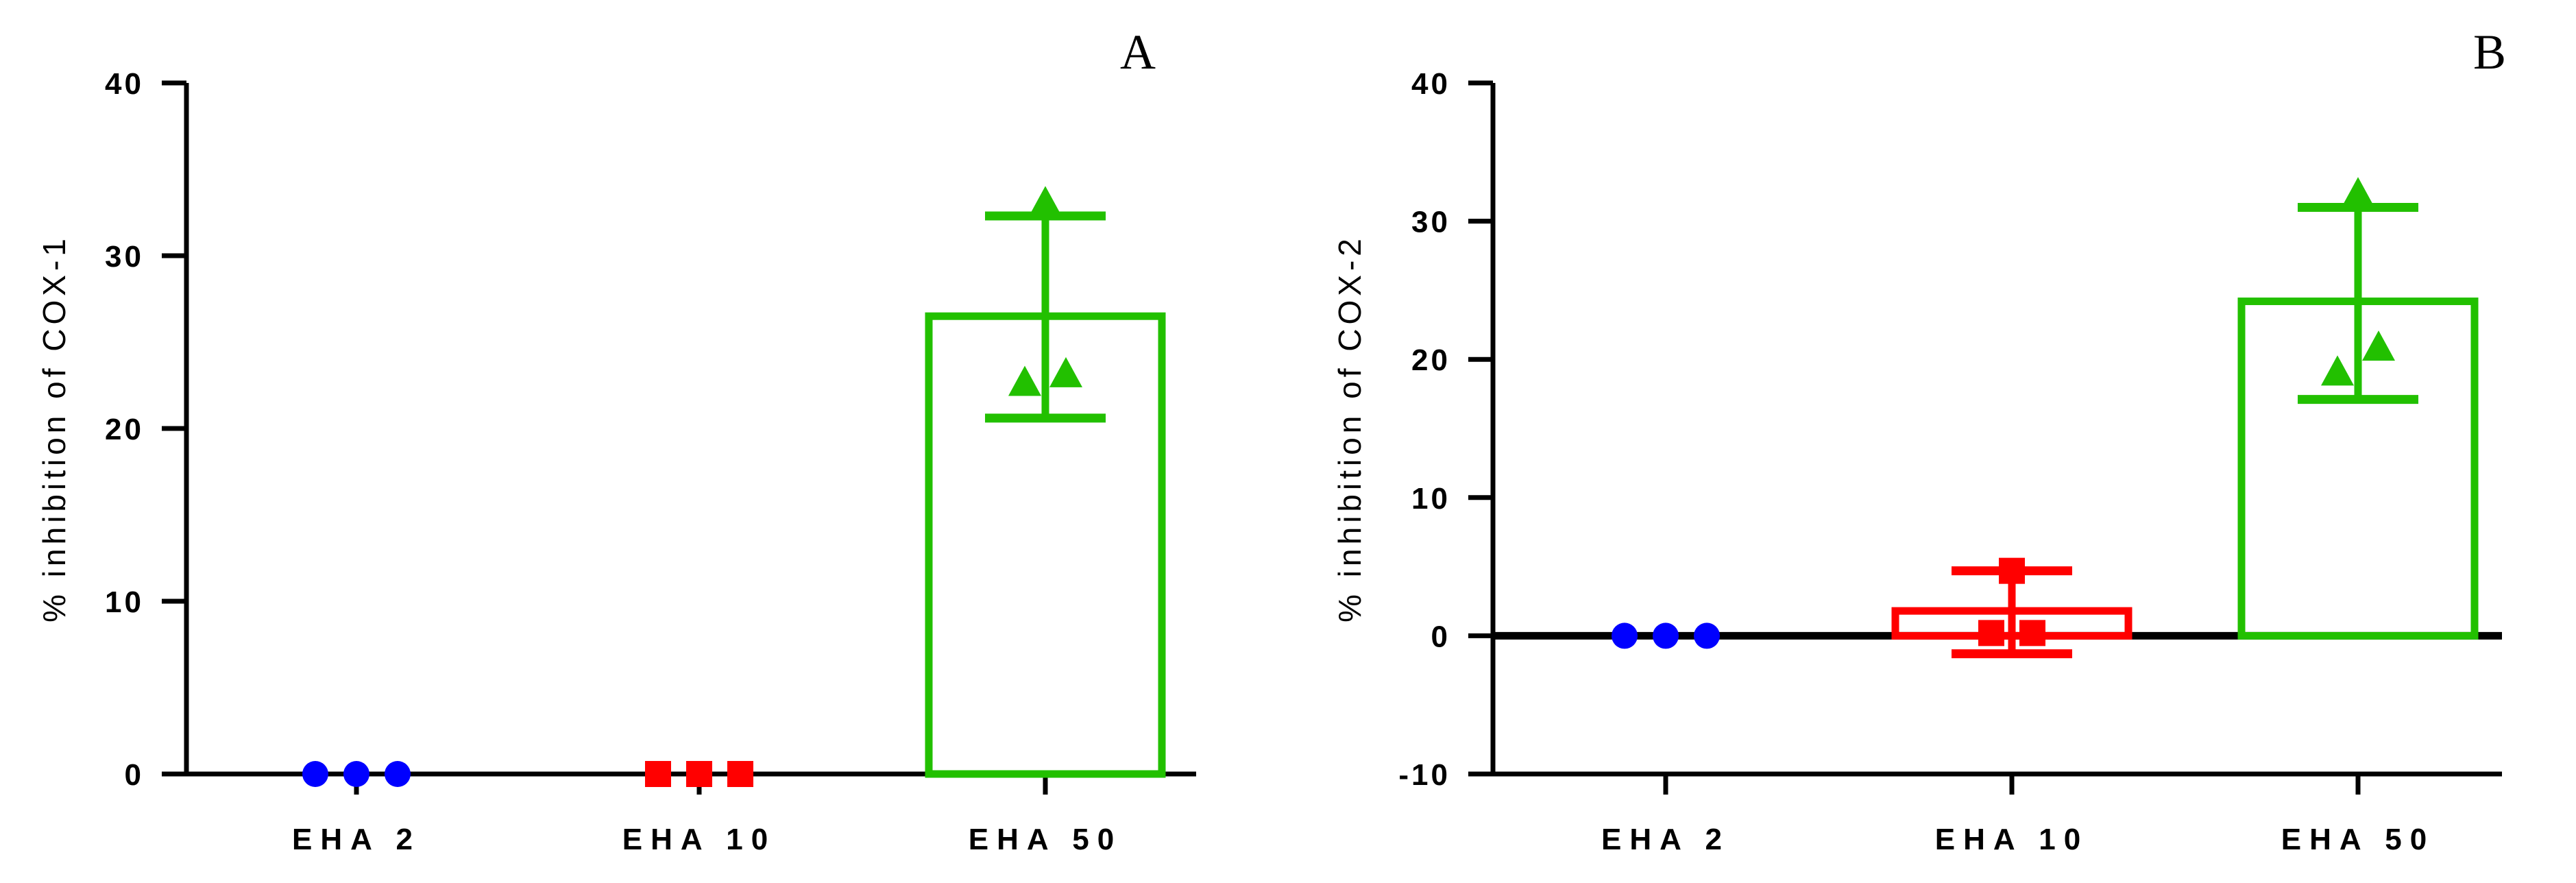 The image size is (2576, 883). I want to click on y-axis-title: % inhibition of COX-2, so click(1350, 428).